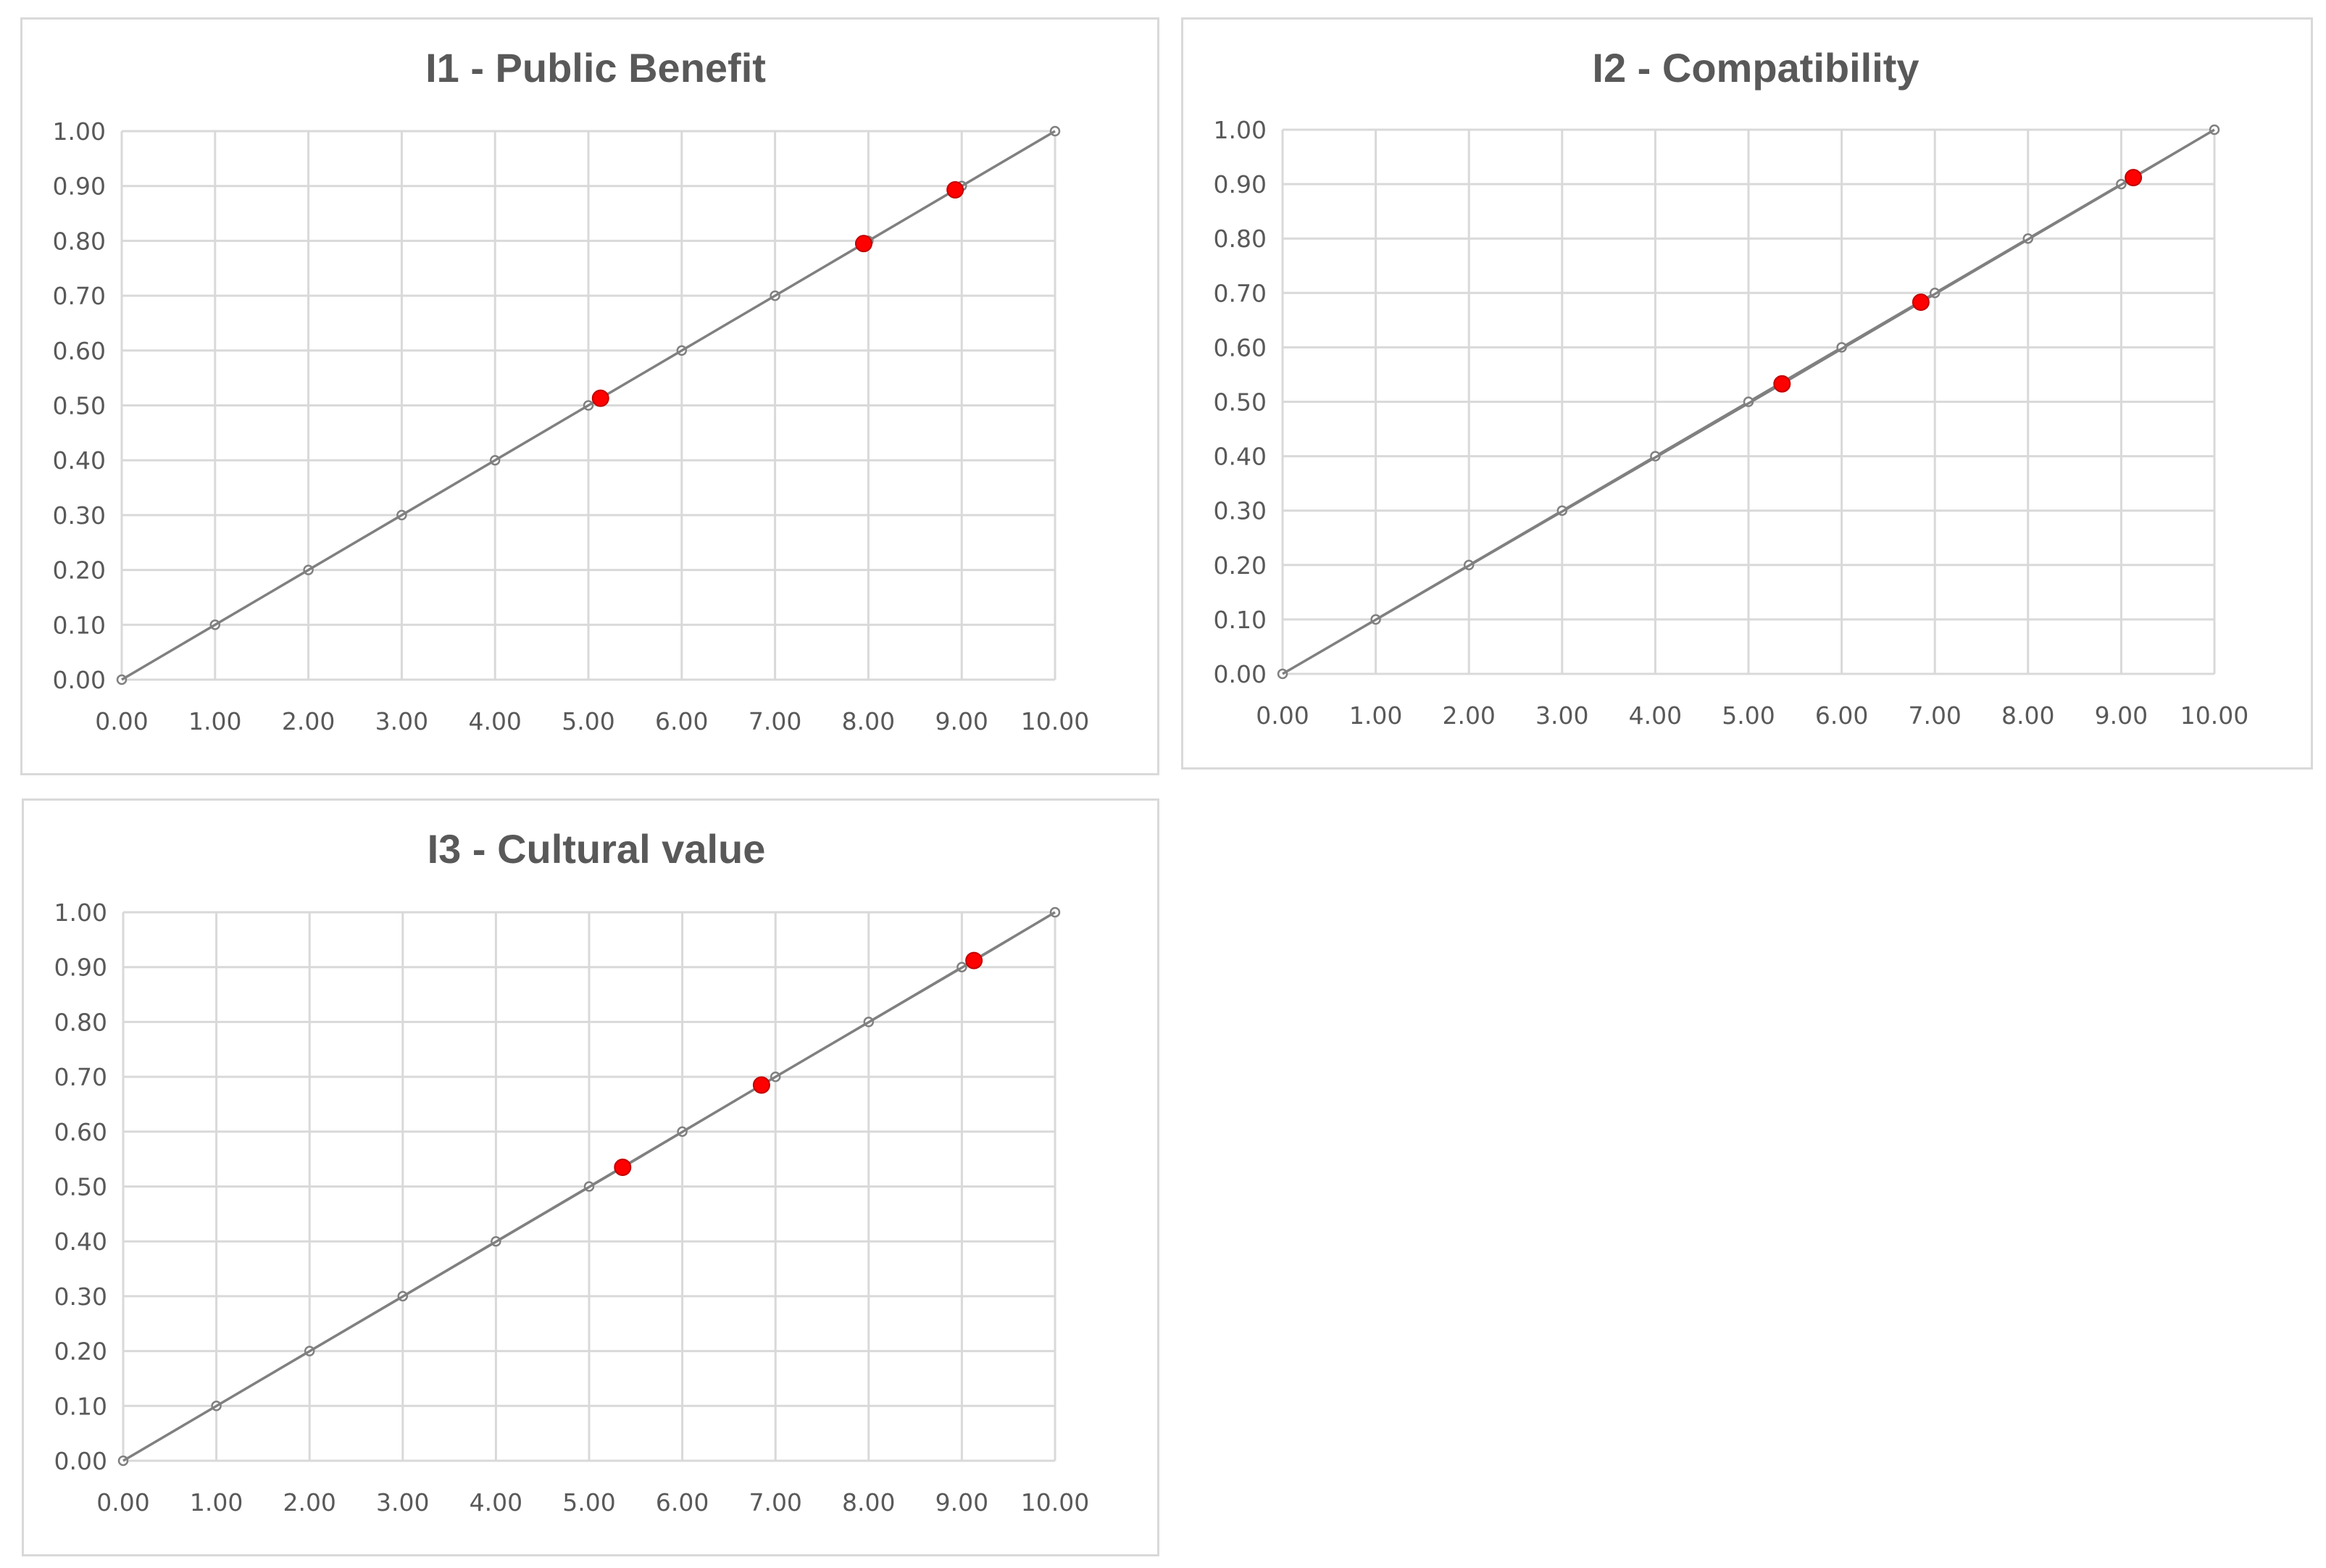 The height and width of the screenshot is (1568, 2326). What do you see at coordinates (308, 721) in the screenshot?
I see `chart-i1-x-tick-label: 2.00` at bounding box center [308, 721].